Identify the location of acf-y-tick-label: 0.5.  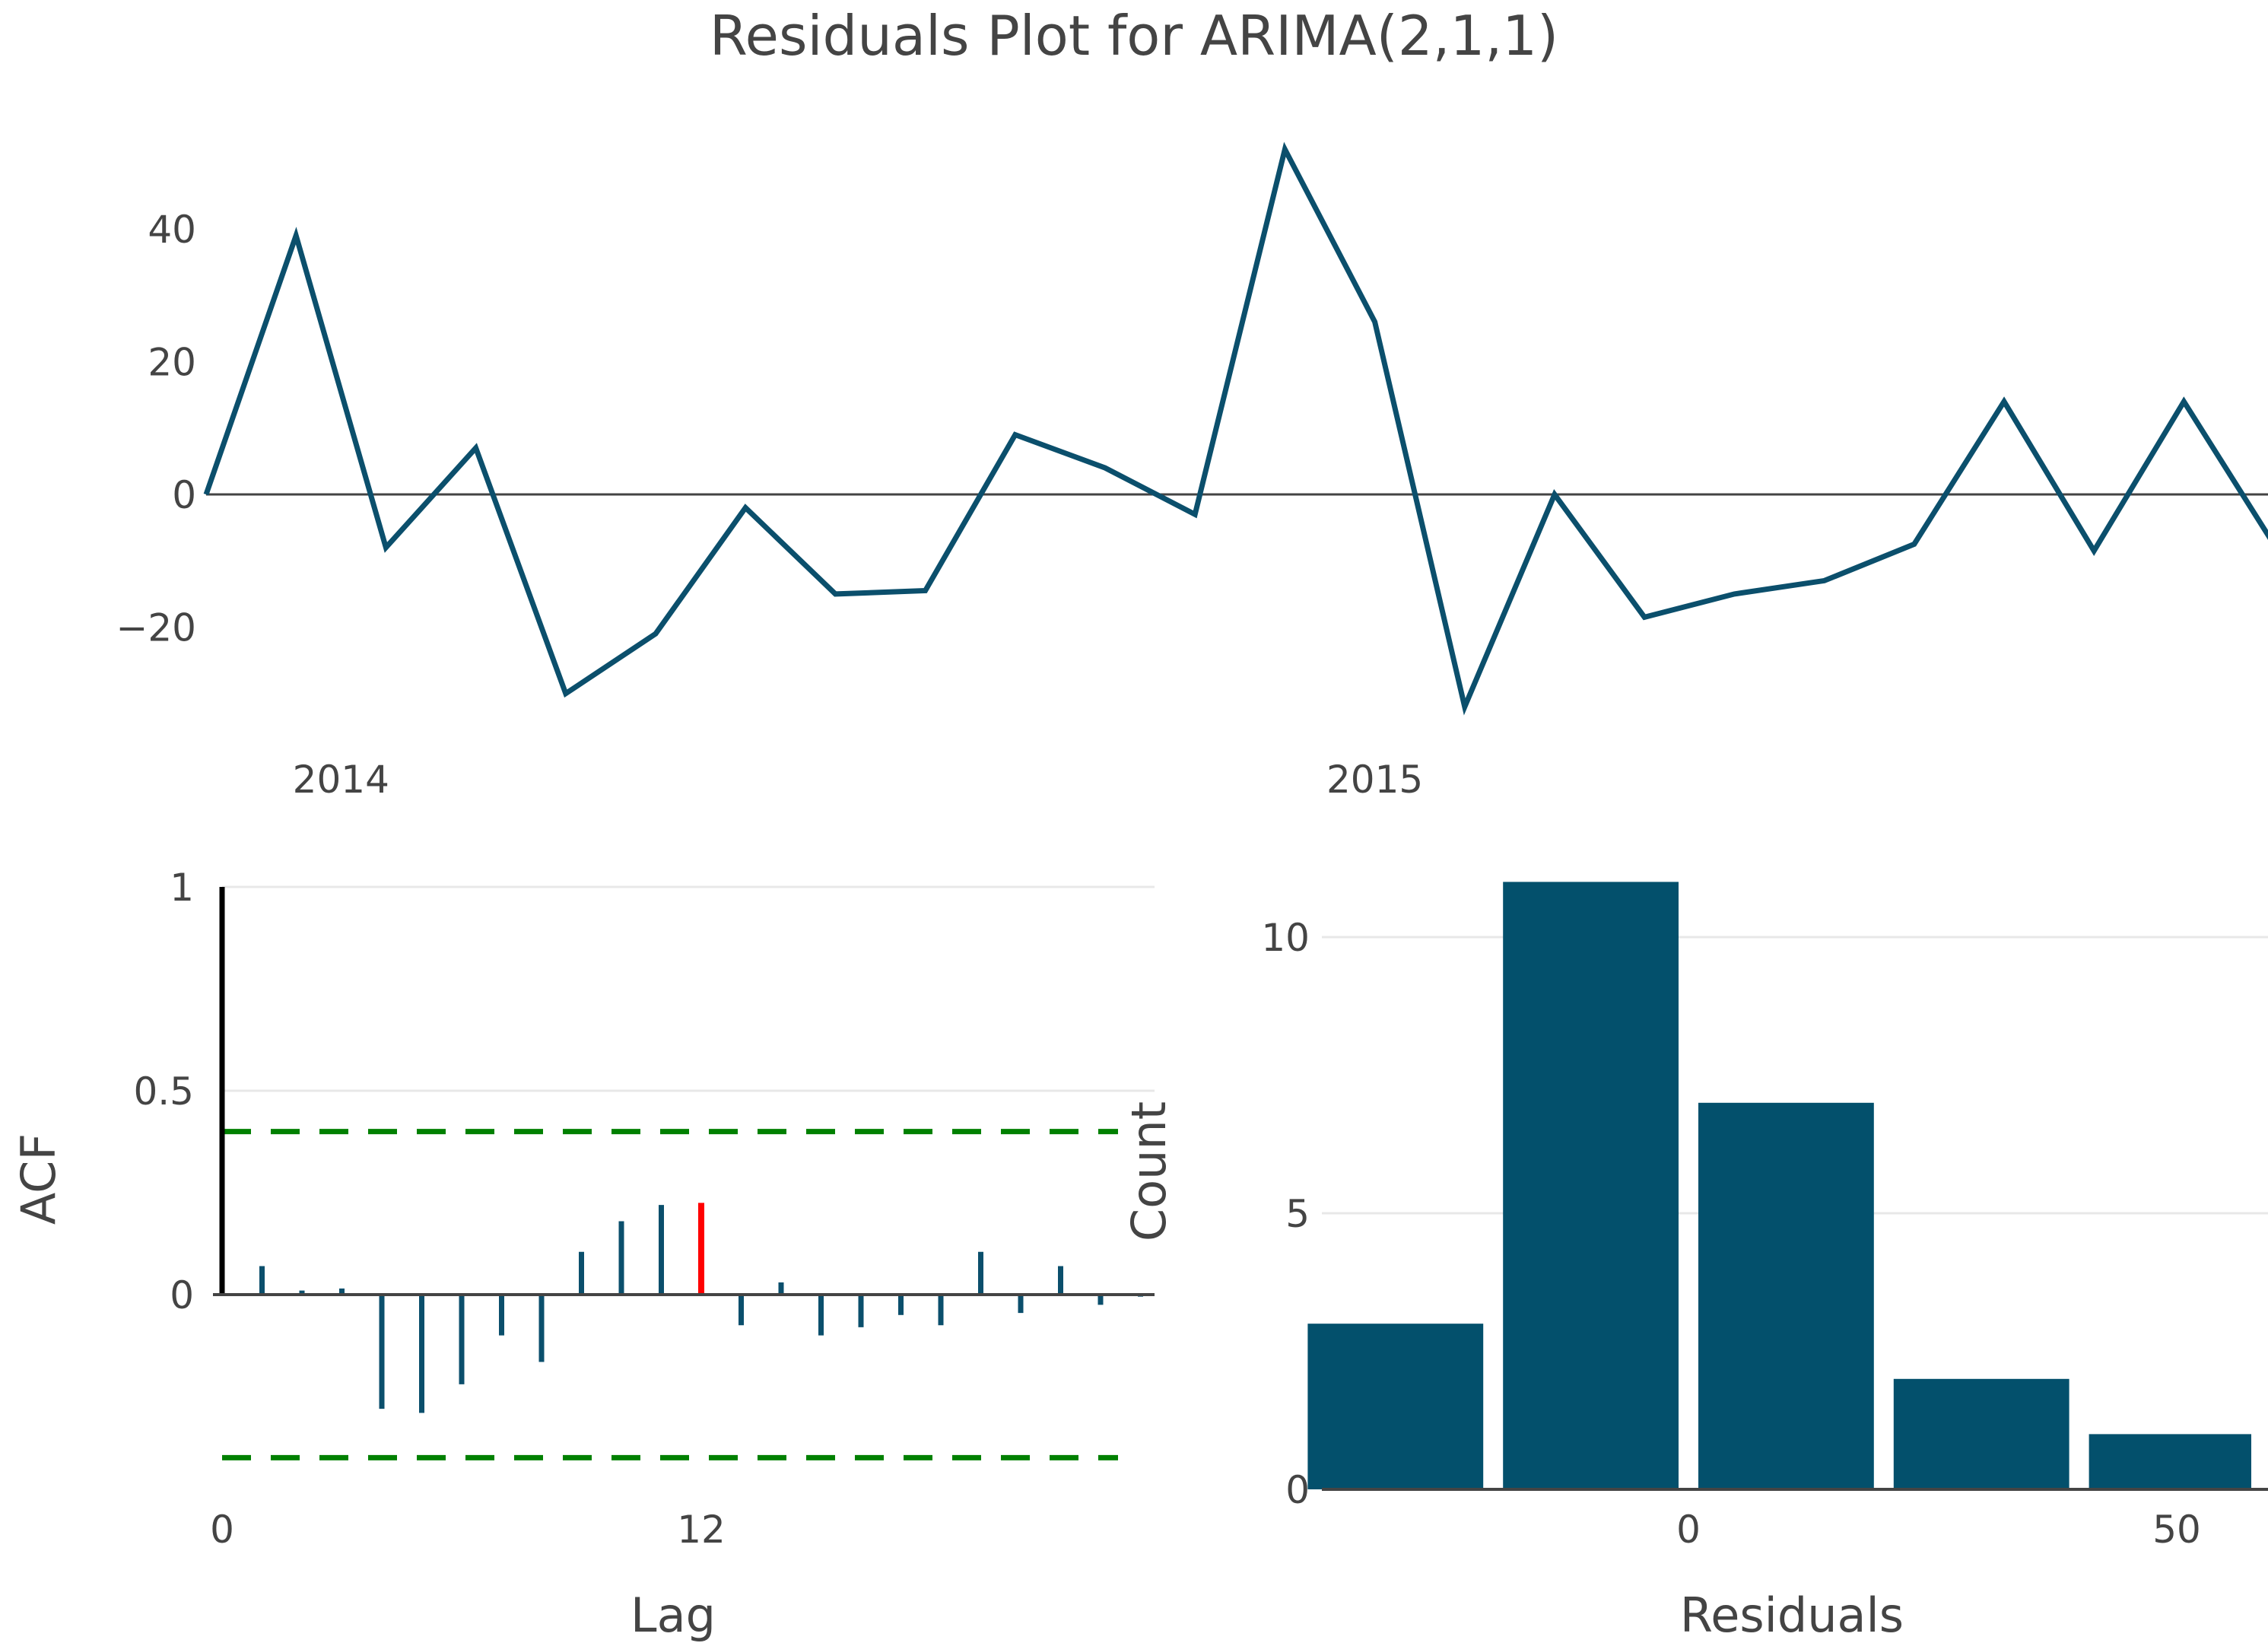
(163, 1091).